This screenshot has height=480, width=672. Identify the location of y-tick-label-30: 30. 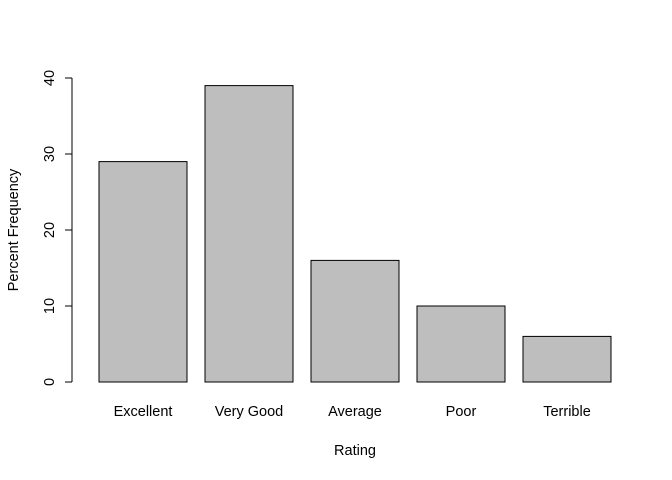
(50, 154).